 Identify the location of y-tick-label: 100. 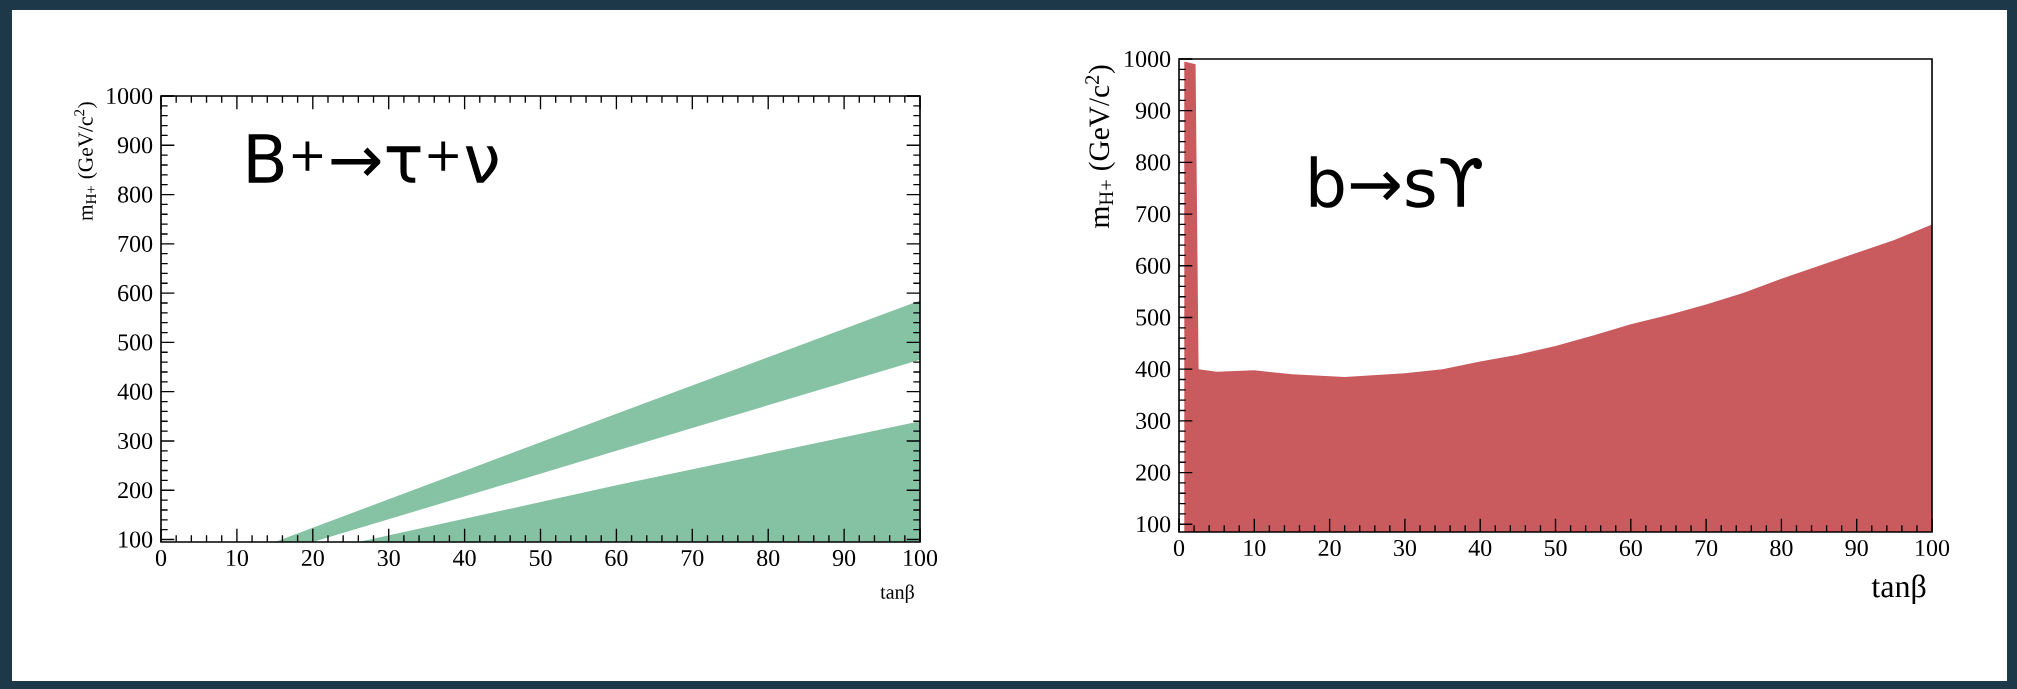
(1154, 524).